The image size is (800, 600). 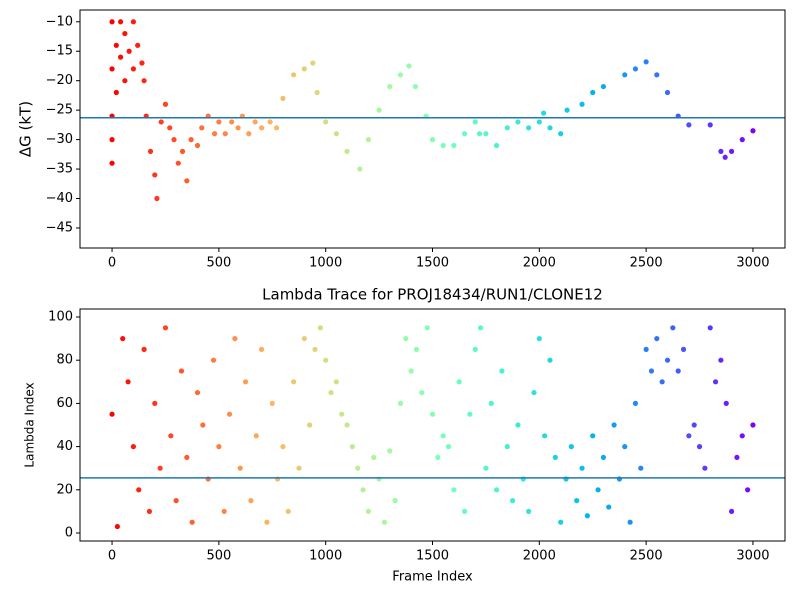 I want to click on y-tick-label: −10, so click(x=59, y=21).